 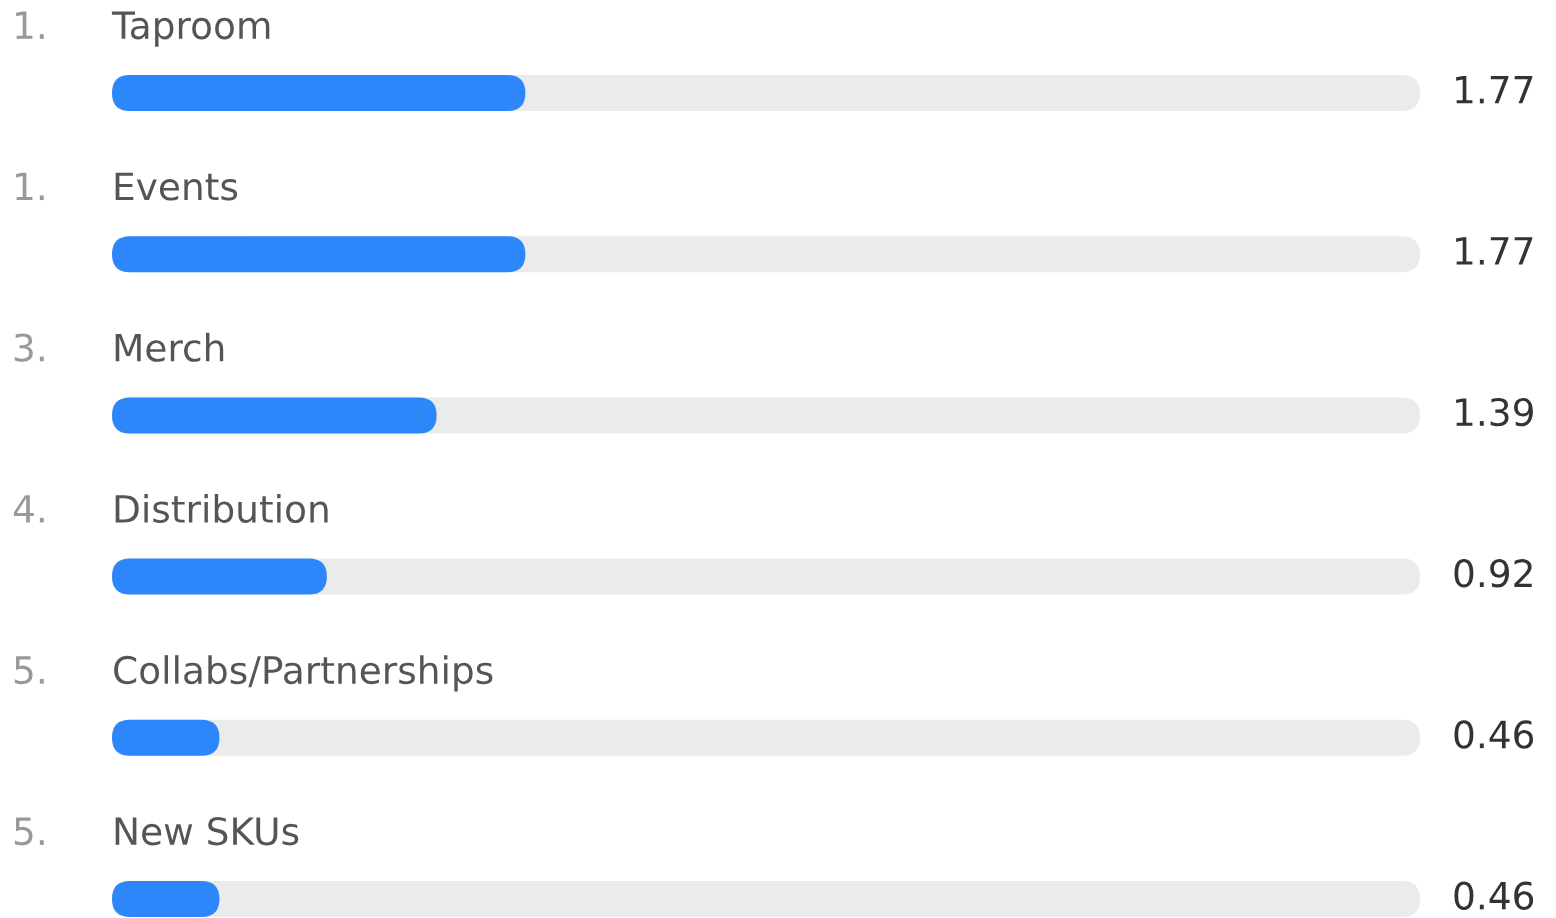 What do you see at coordinates (207, 831) in the screenshot?
I see `y-tick-label: New SKUs` at bounding box center [207, 831].